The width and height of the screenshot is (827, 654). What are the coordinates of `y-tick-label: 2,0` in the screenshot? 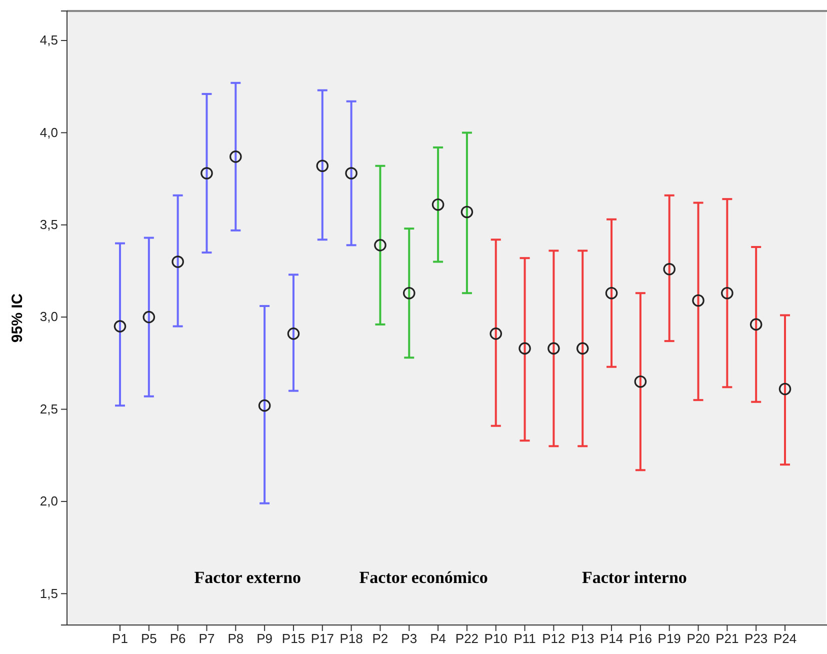 It's located at (49, 501).